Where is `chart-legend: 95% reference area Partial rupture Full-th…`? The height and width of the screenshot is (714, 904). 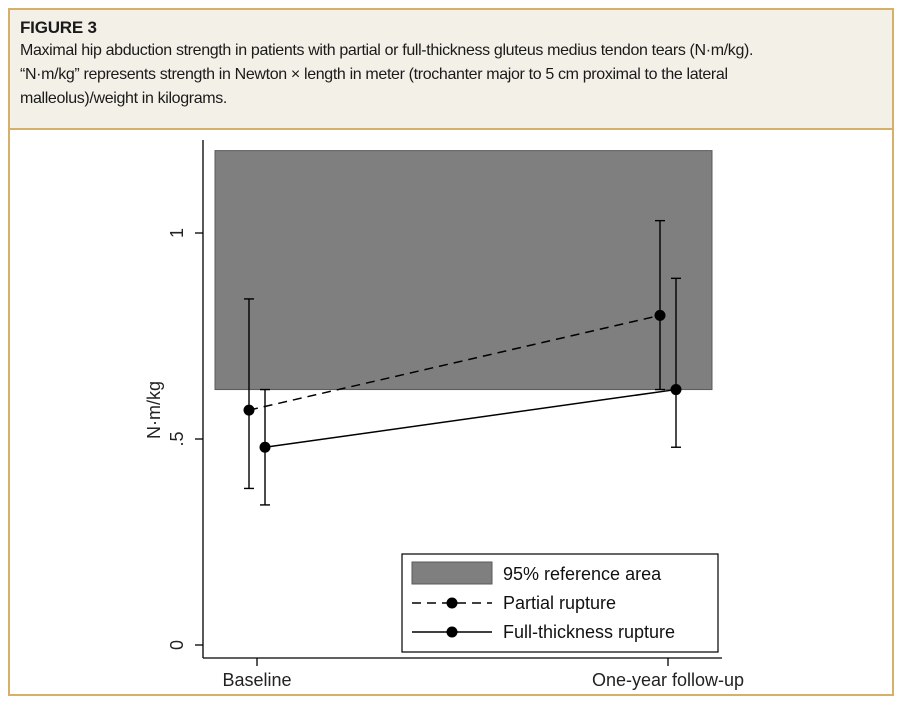 chart-legend: 95% reference area Partial rupture Full-th… is located at coordinates (560, 603).